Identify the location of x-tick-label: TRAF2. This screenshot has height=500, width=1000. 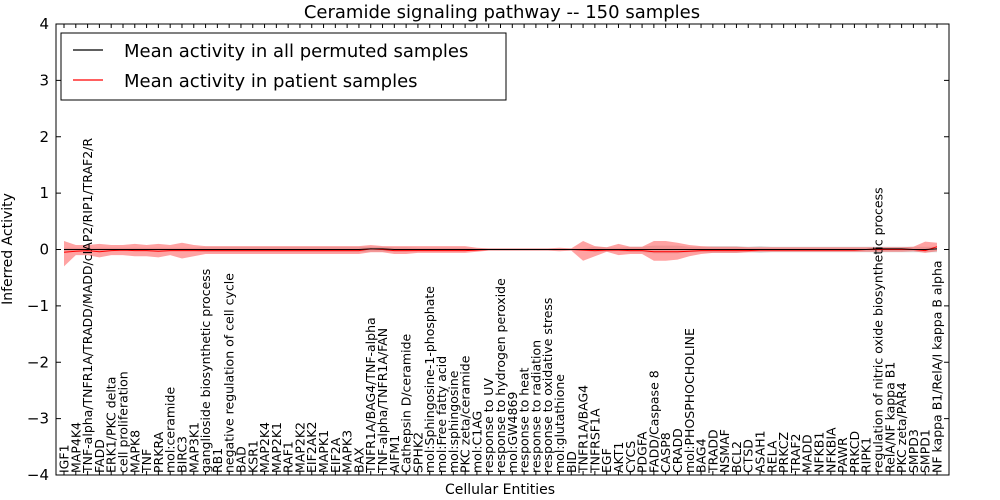
(795, 453).